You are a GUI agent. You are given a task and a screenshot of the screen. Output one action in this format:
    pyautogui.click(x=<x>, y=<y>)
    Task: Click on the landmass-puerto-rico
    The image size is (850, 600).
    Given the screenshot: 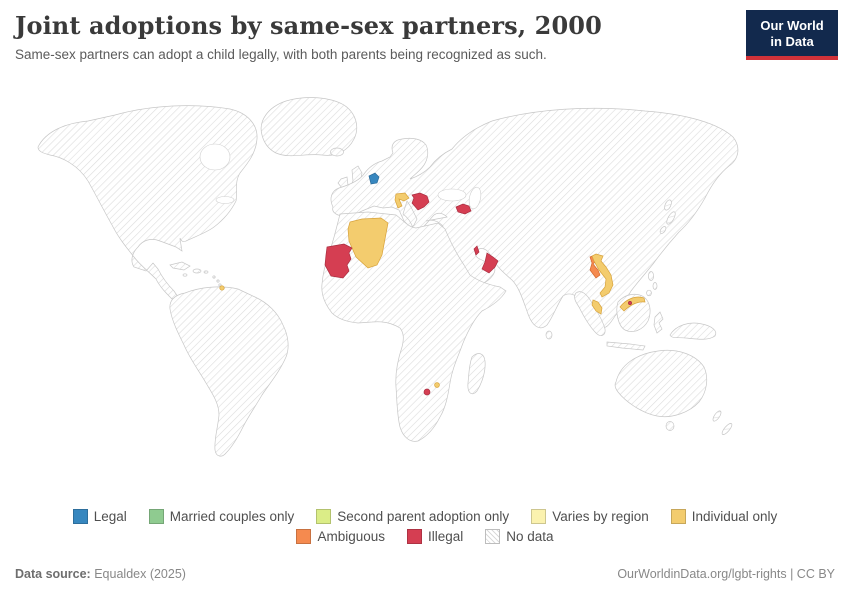 What is the action you would take?
    pyautogui.click(x=206, y=272)
    